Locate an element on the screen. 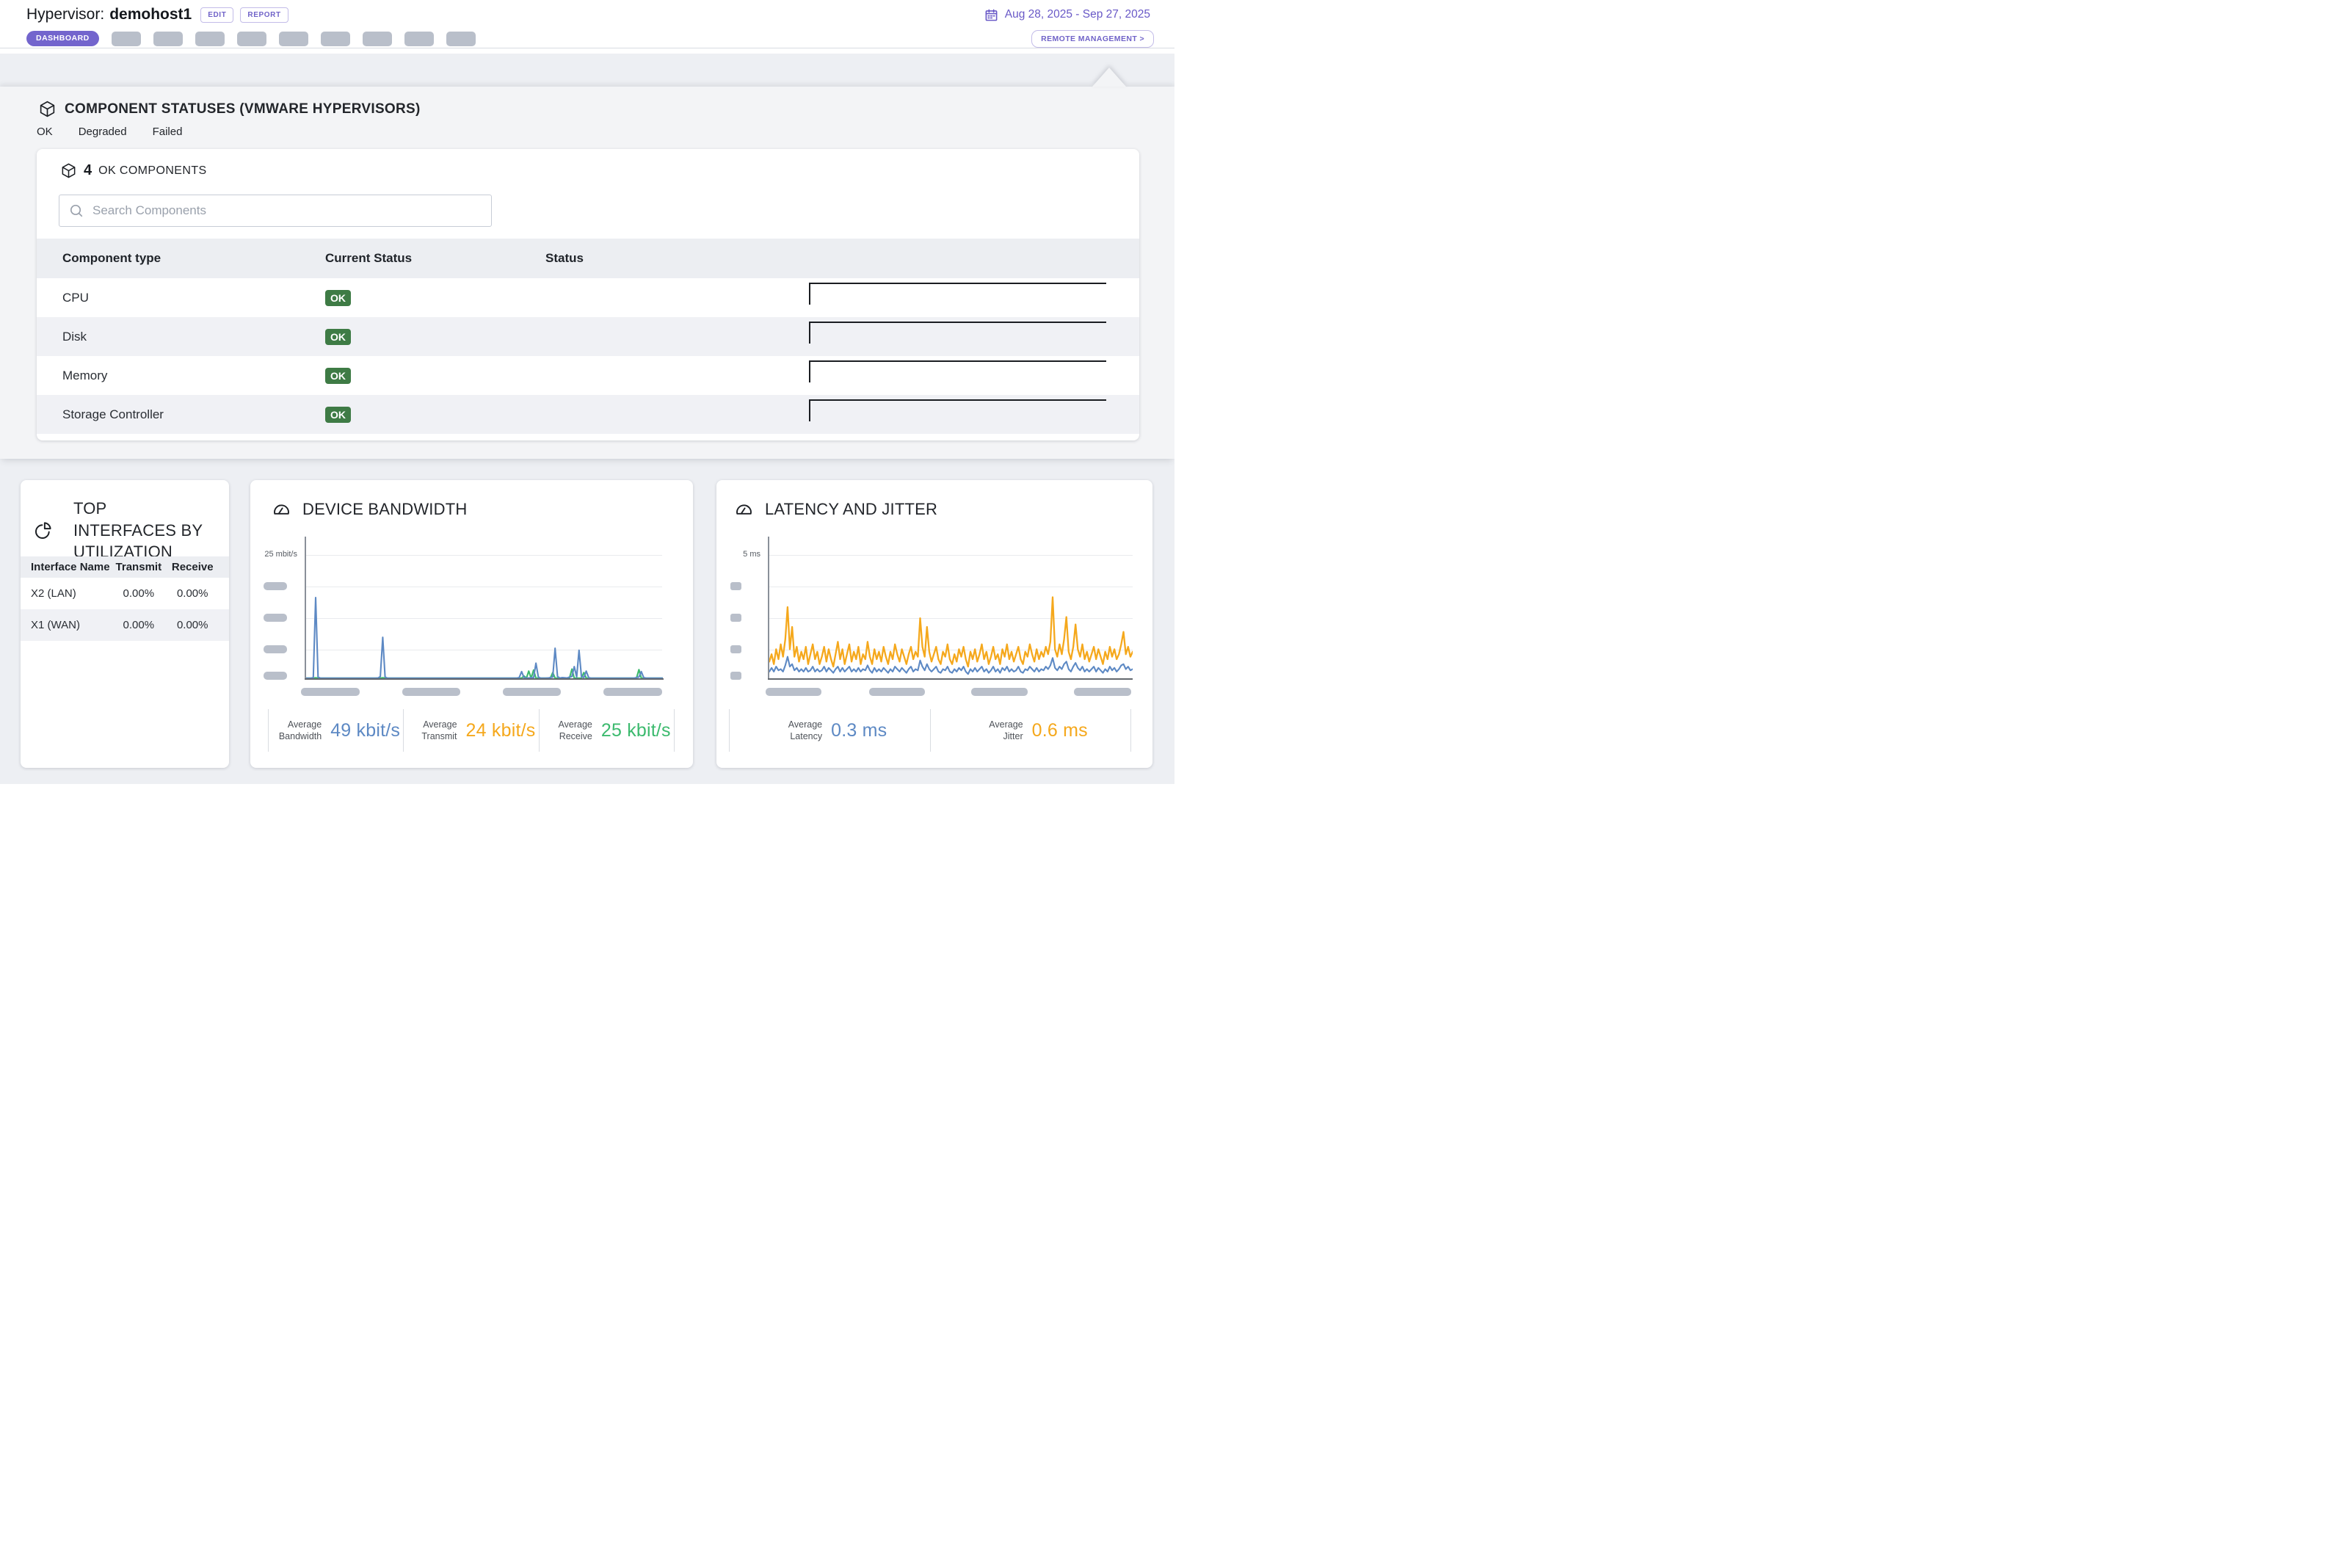 The width and height of the screenshot is (2349, 1568). average-transmit-stat: Average Transmit 24 kbit/s is located at coordinates (470, 731).